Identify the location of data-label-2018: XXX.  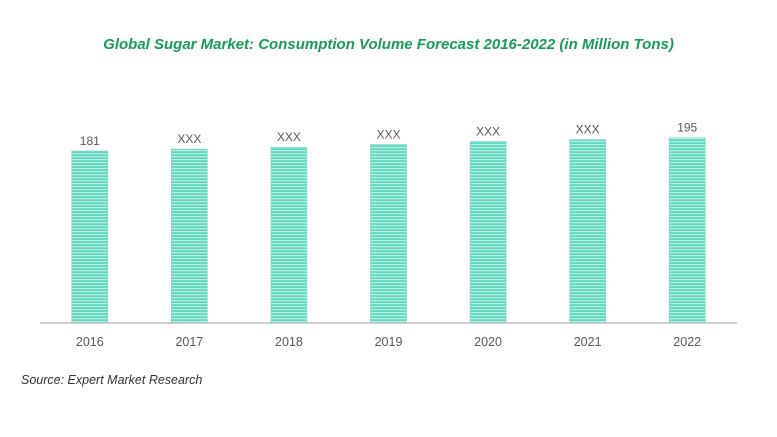
(289, 137).